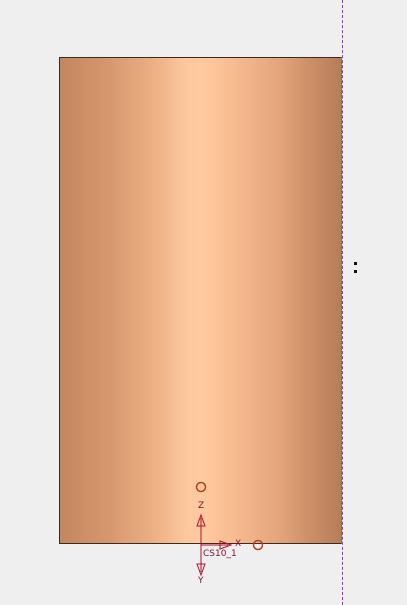  I want to click on datum-marker, so click(356, 269).